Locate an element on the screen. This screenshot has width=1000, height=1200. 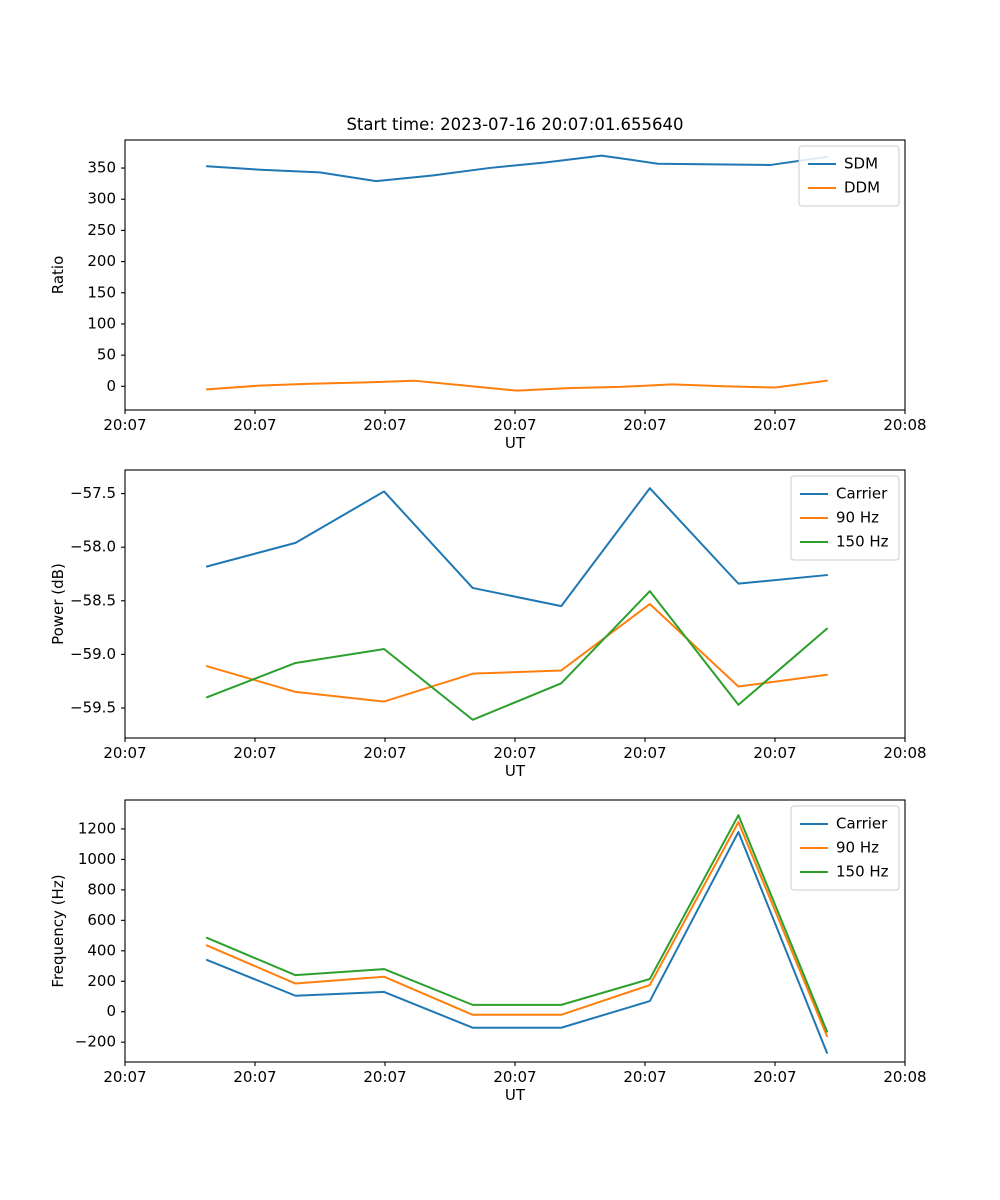
y-axis-title: Ratio is located at coordinates (58, 275).